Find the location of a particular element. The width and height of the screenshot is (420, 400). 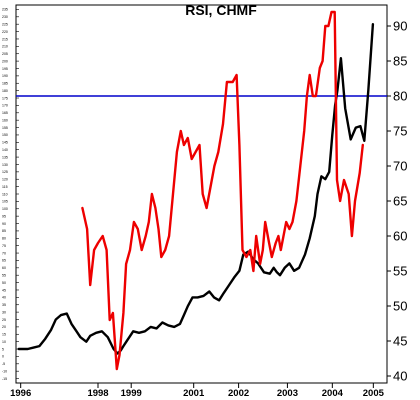

right-axis: 40 45 50 55 60 65 70 75 80 85 90 is located at coordinates (397, 201).